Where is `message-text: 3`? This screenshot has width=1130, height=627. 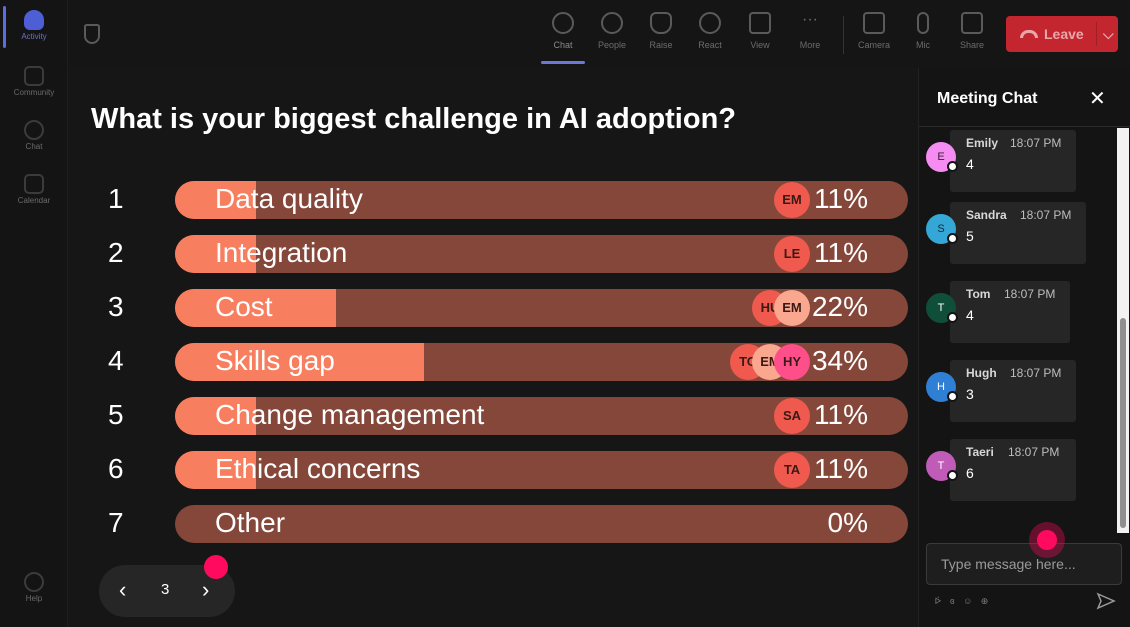 message-text: 3 is located at coordinates (970, 394).